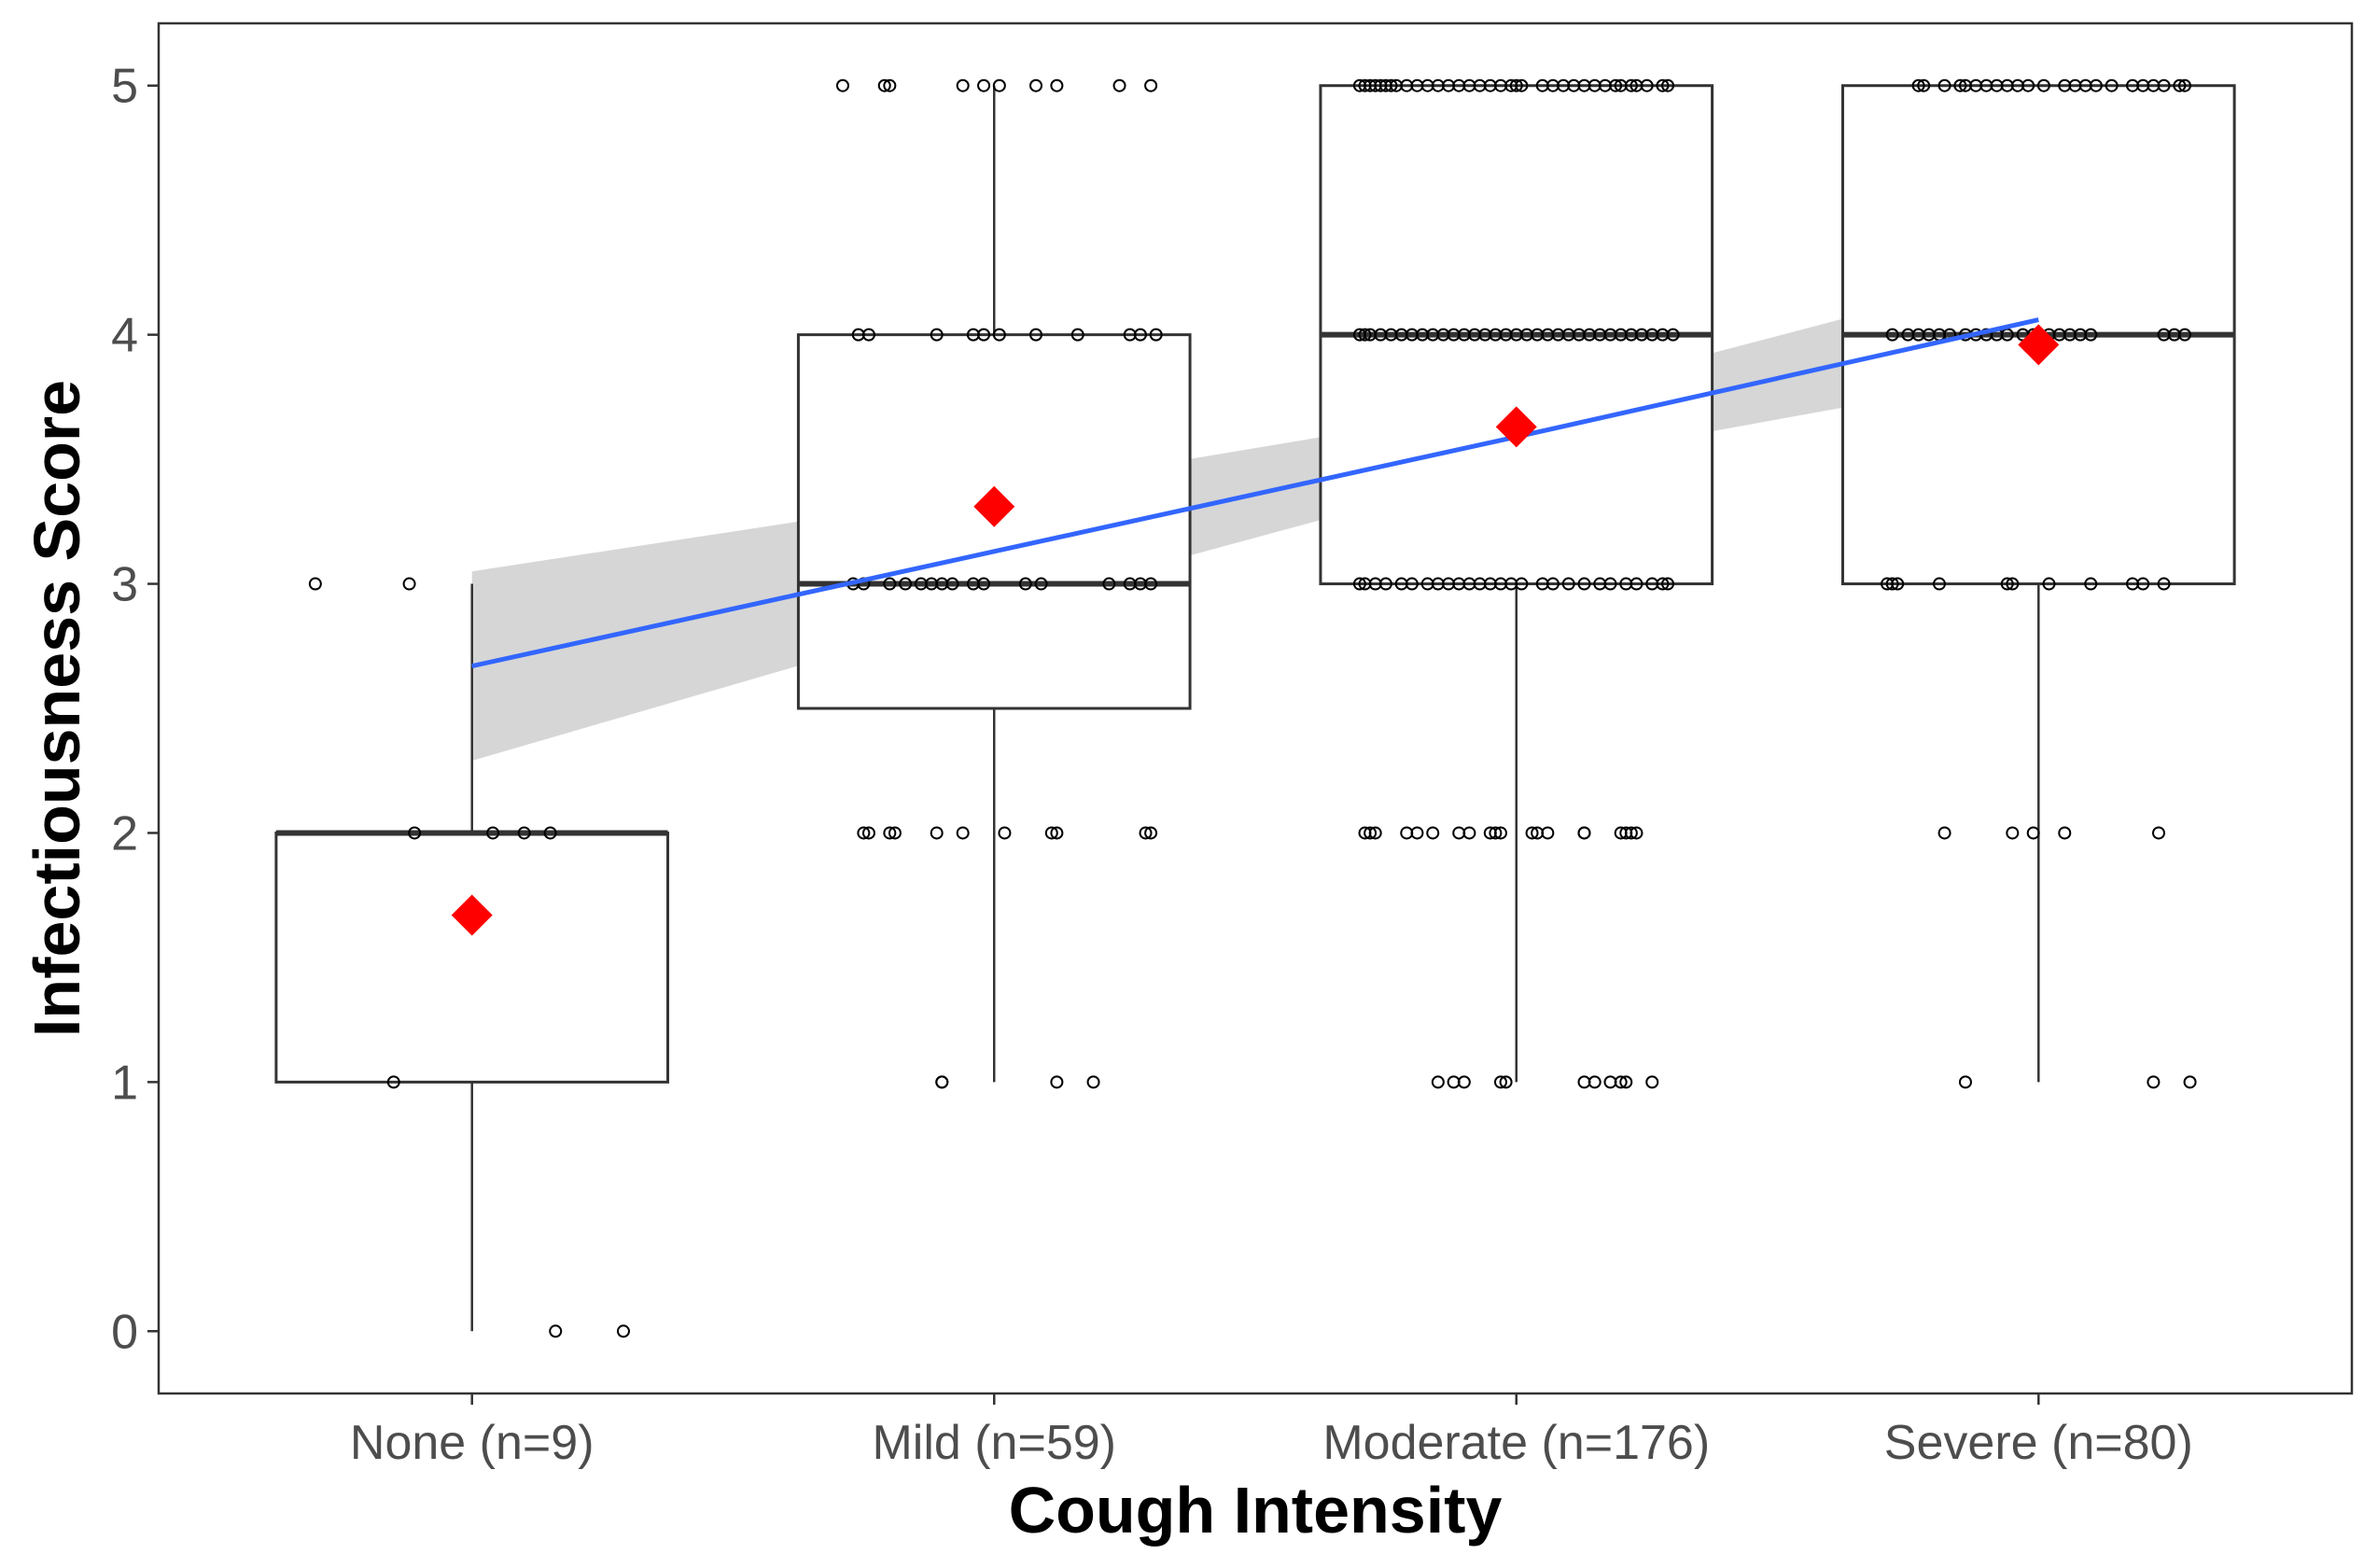  What do you see at coordinates (994, 1443) in the screenshot?
I see `x-tick-label: Mild (n=59)` at bounding box center [994, 1443].